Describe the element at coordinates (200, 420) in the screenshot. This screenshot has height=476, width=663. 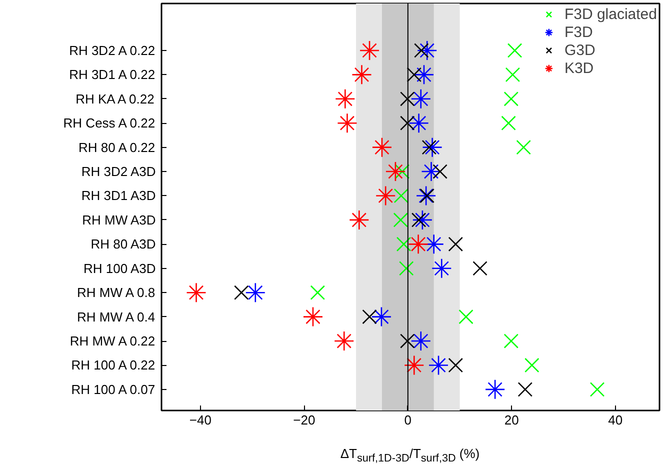
I see `x-tick-label: −40` at that location.